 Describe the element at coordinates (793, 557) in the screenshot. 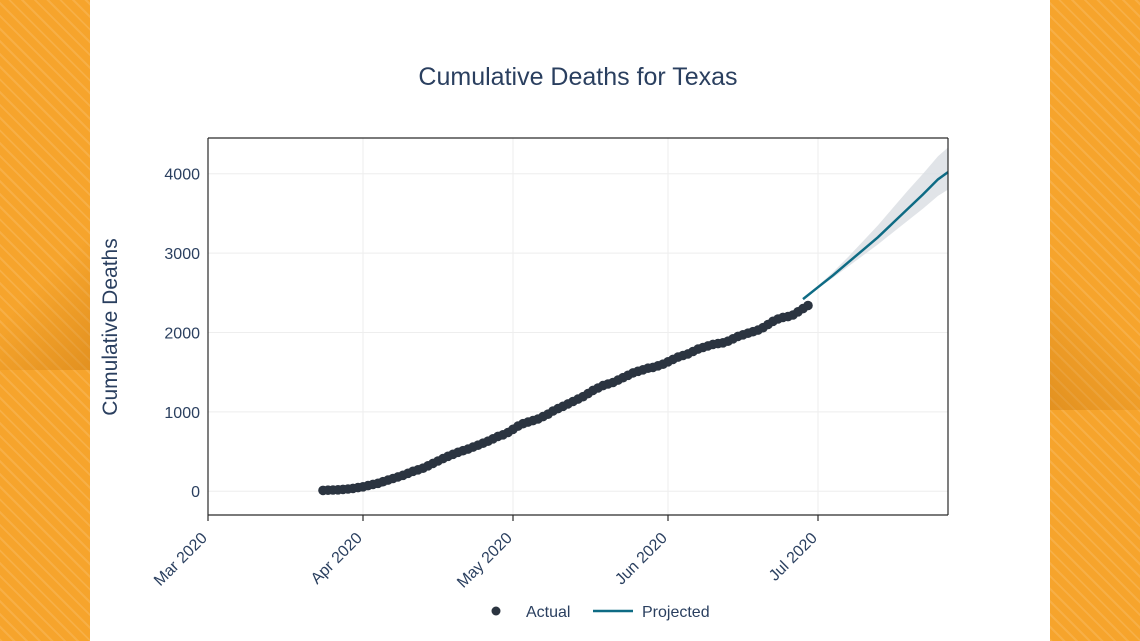

I see `x-tick-label: Jul 2020` at that location.